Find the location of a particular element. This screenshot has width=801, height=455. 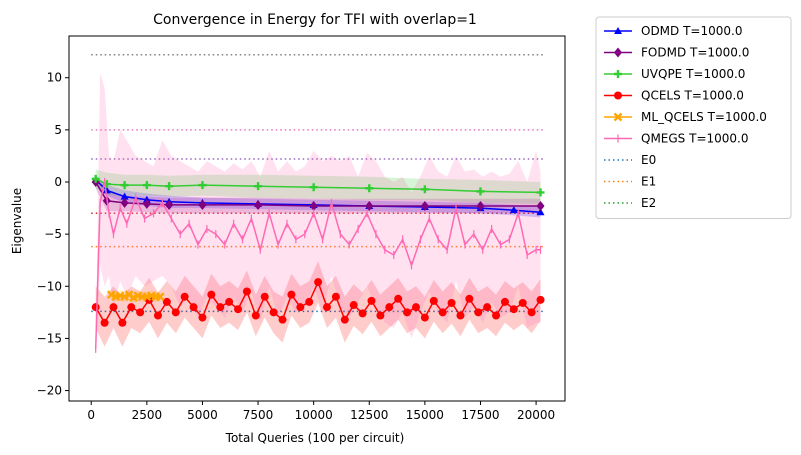

legend-label: ML_QCELS T=1000.0 is located at coordinates (704, 117).